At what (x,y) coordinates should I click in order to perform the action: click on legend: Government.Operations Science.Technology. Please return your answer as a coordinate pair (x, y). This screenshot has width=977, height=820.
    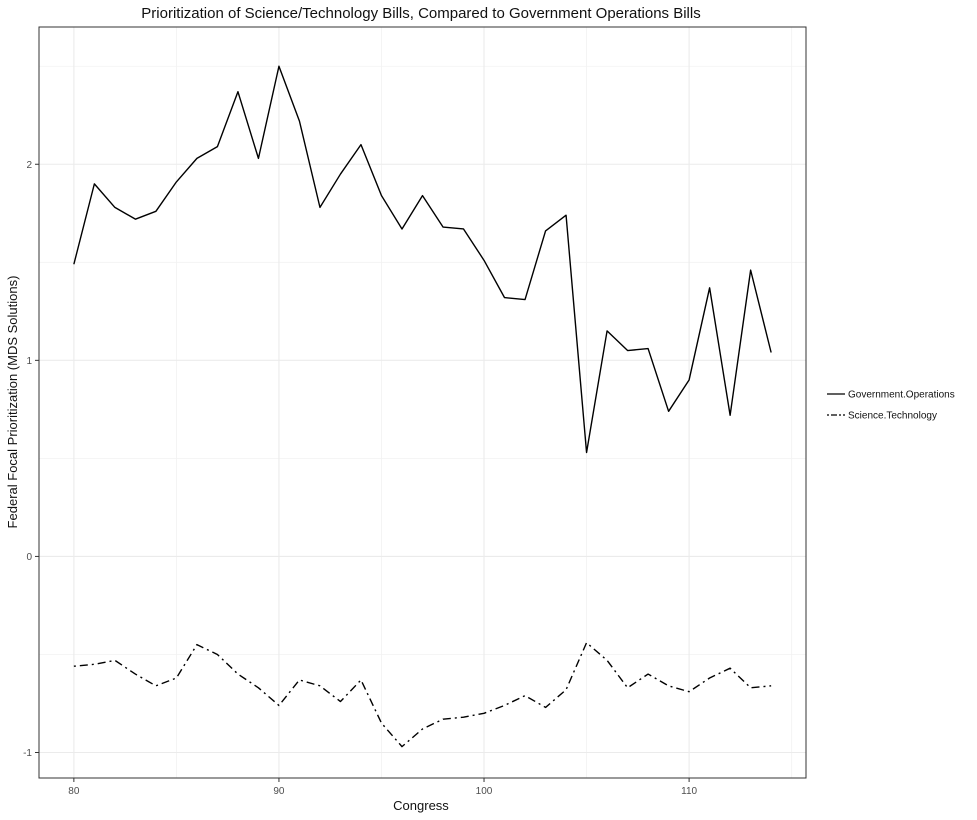
    Looking at the image, I should click on (891, 406).